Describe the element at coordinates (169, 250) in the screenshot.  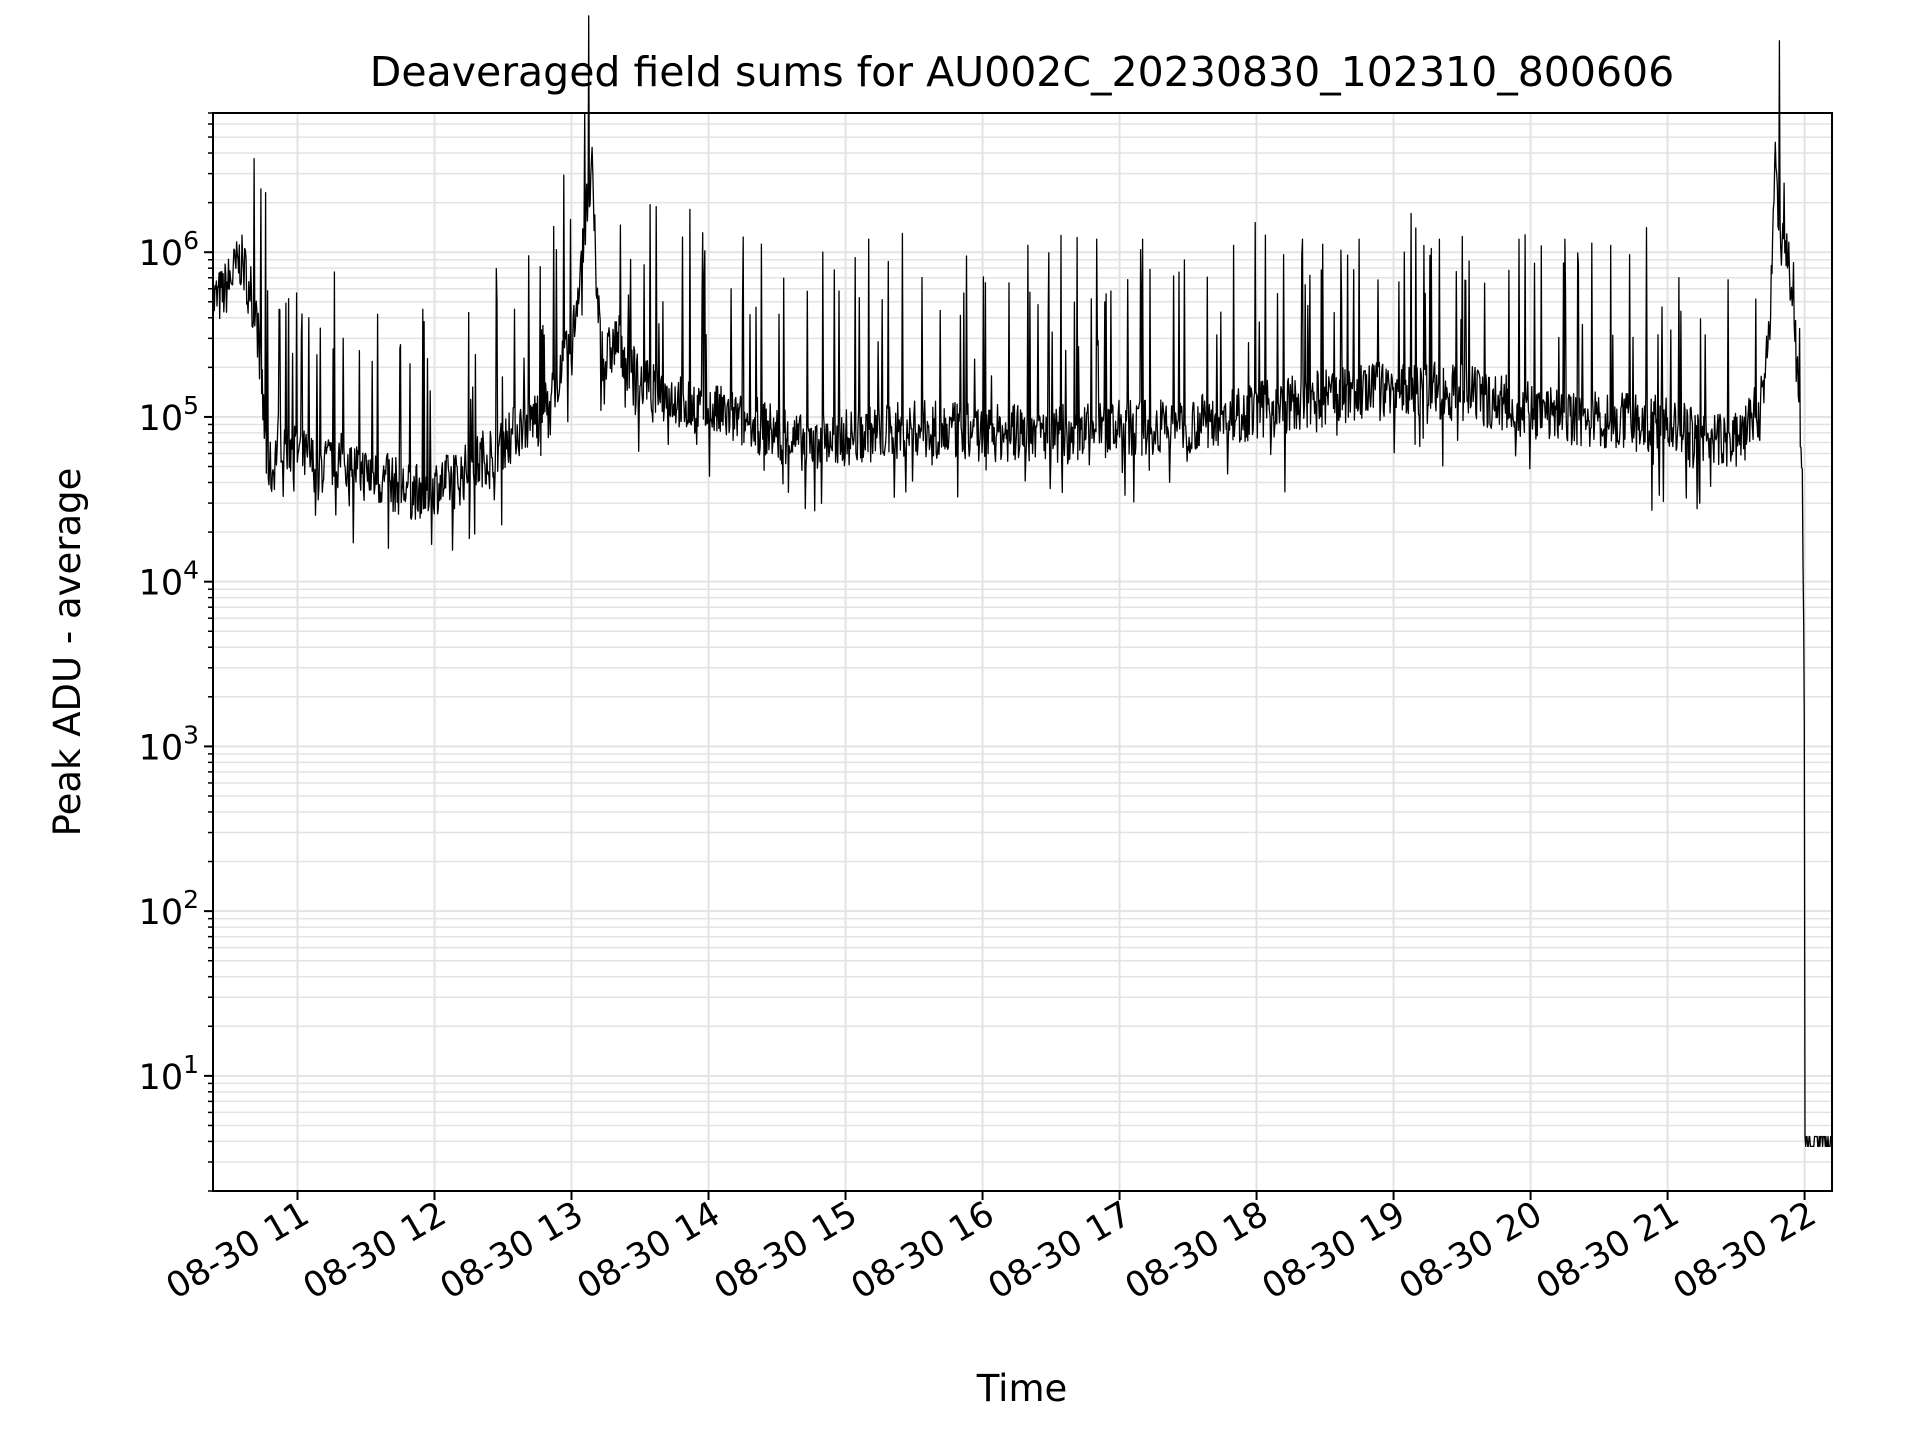
I see `y-tick-label: 10⁶` at that location.